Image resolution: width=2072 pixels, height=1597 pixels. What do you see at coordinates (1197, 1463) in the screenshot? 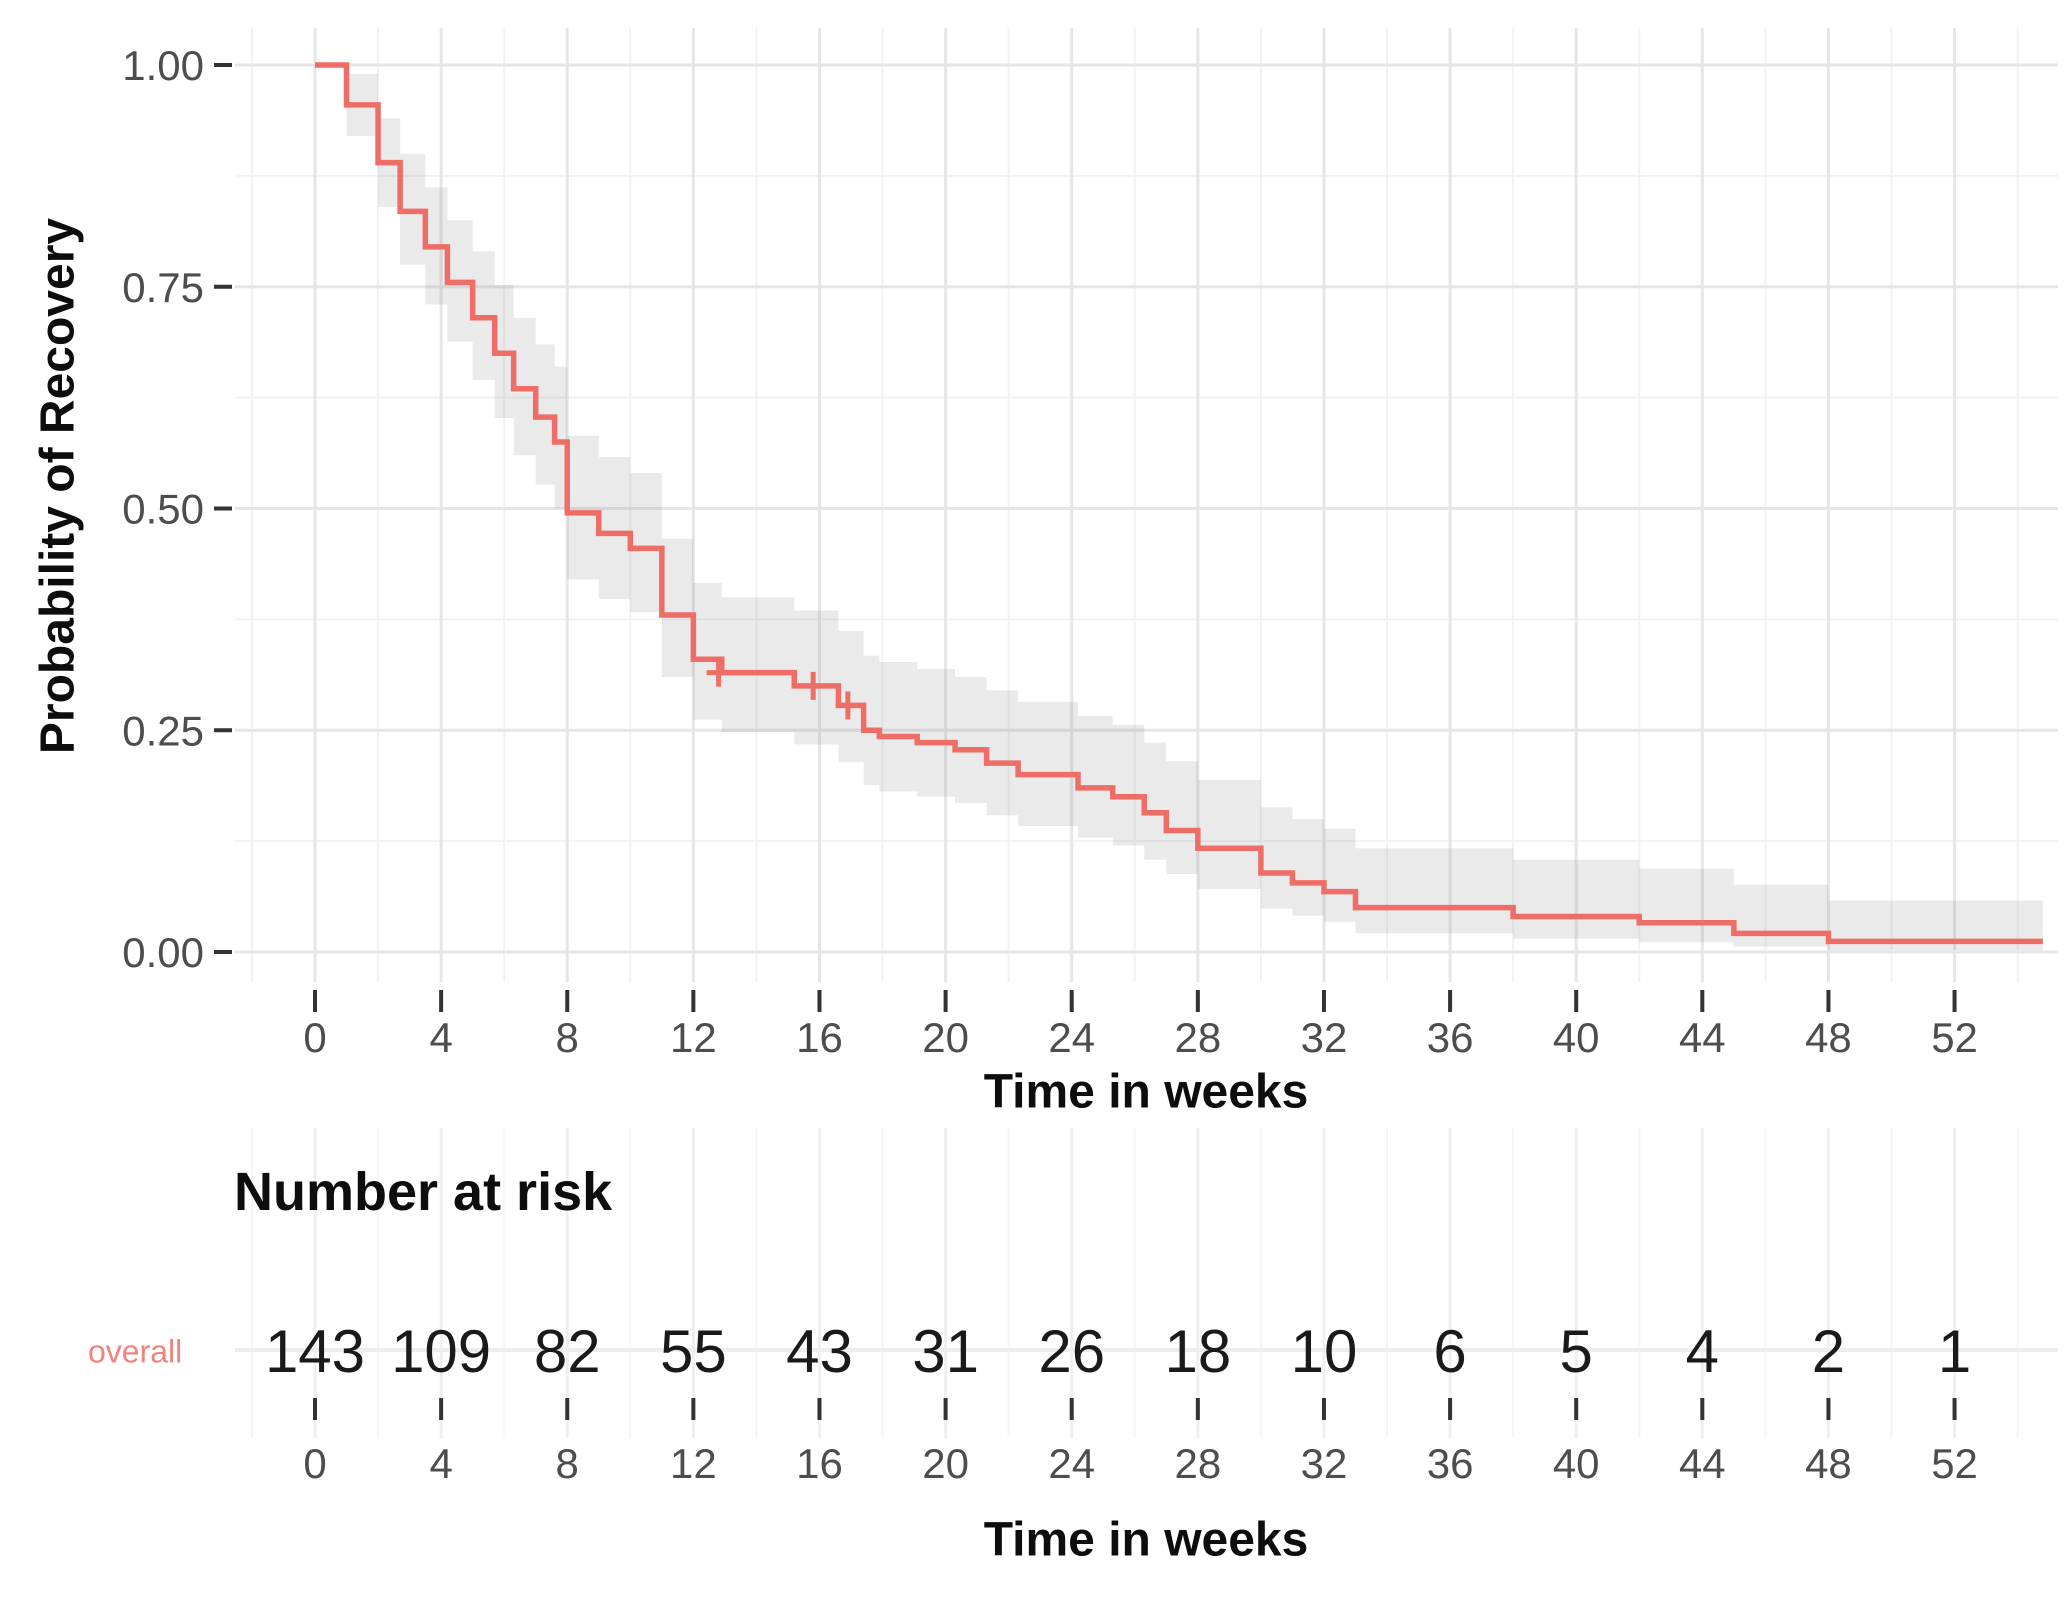
I see `risk-x-tick-label: 28` at bounding box center [1197, 1463].